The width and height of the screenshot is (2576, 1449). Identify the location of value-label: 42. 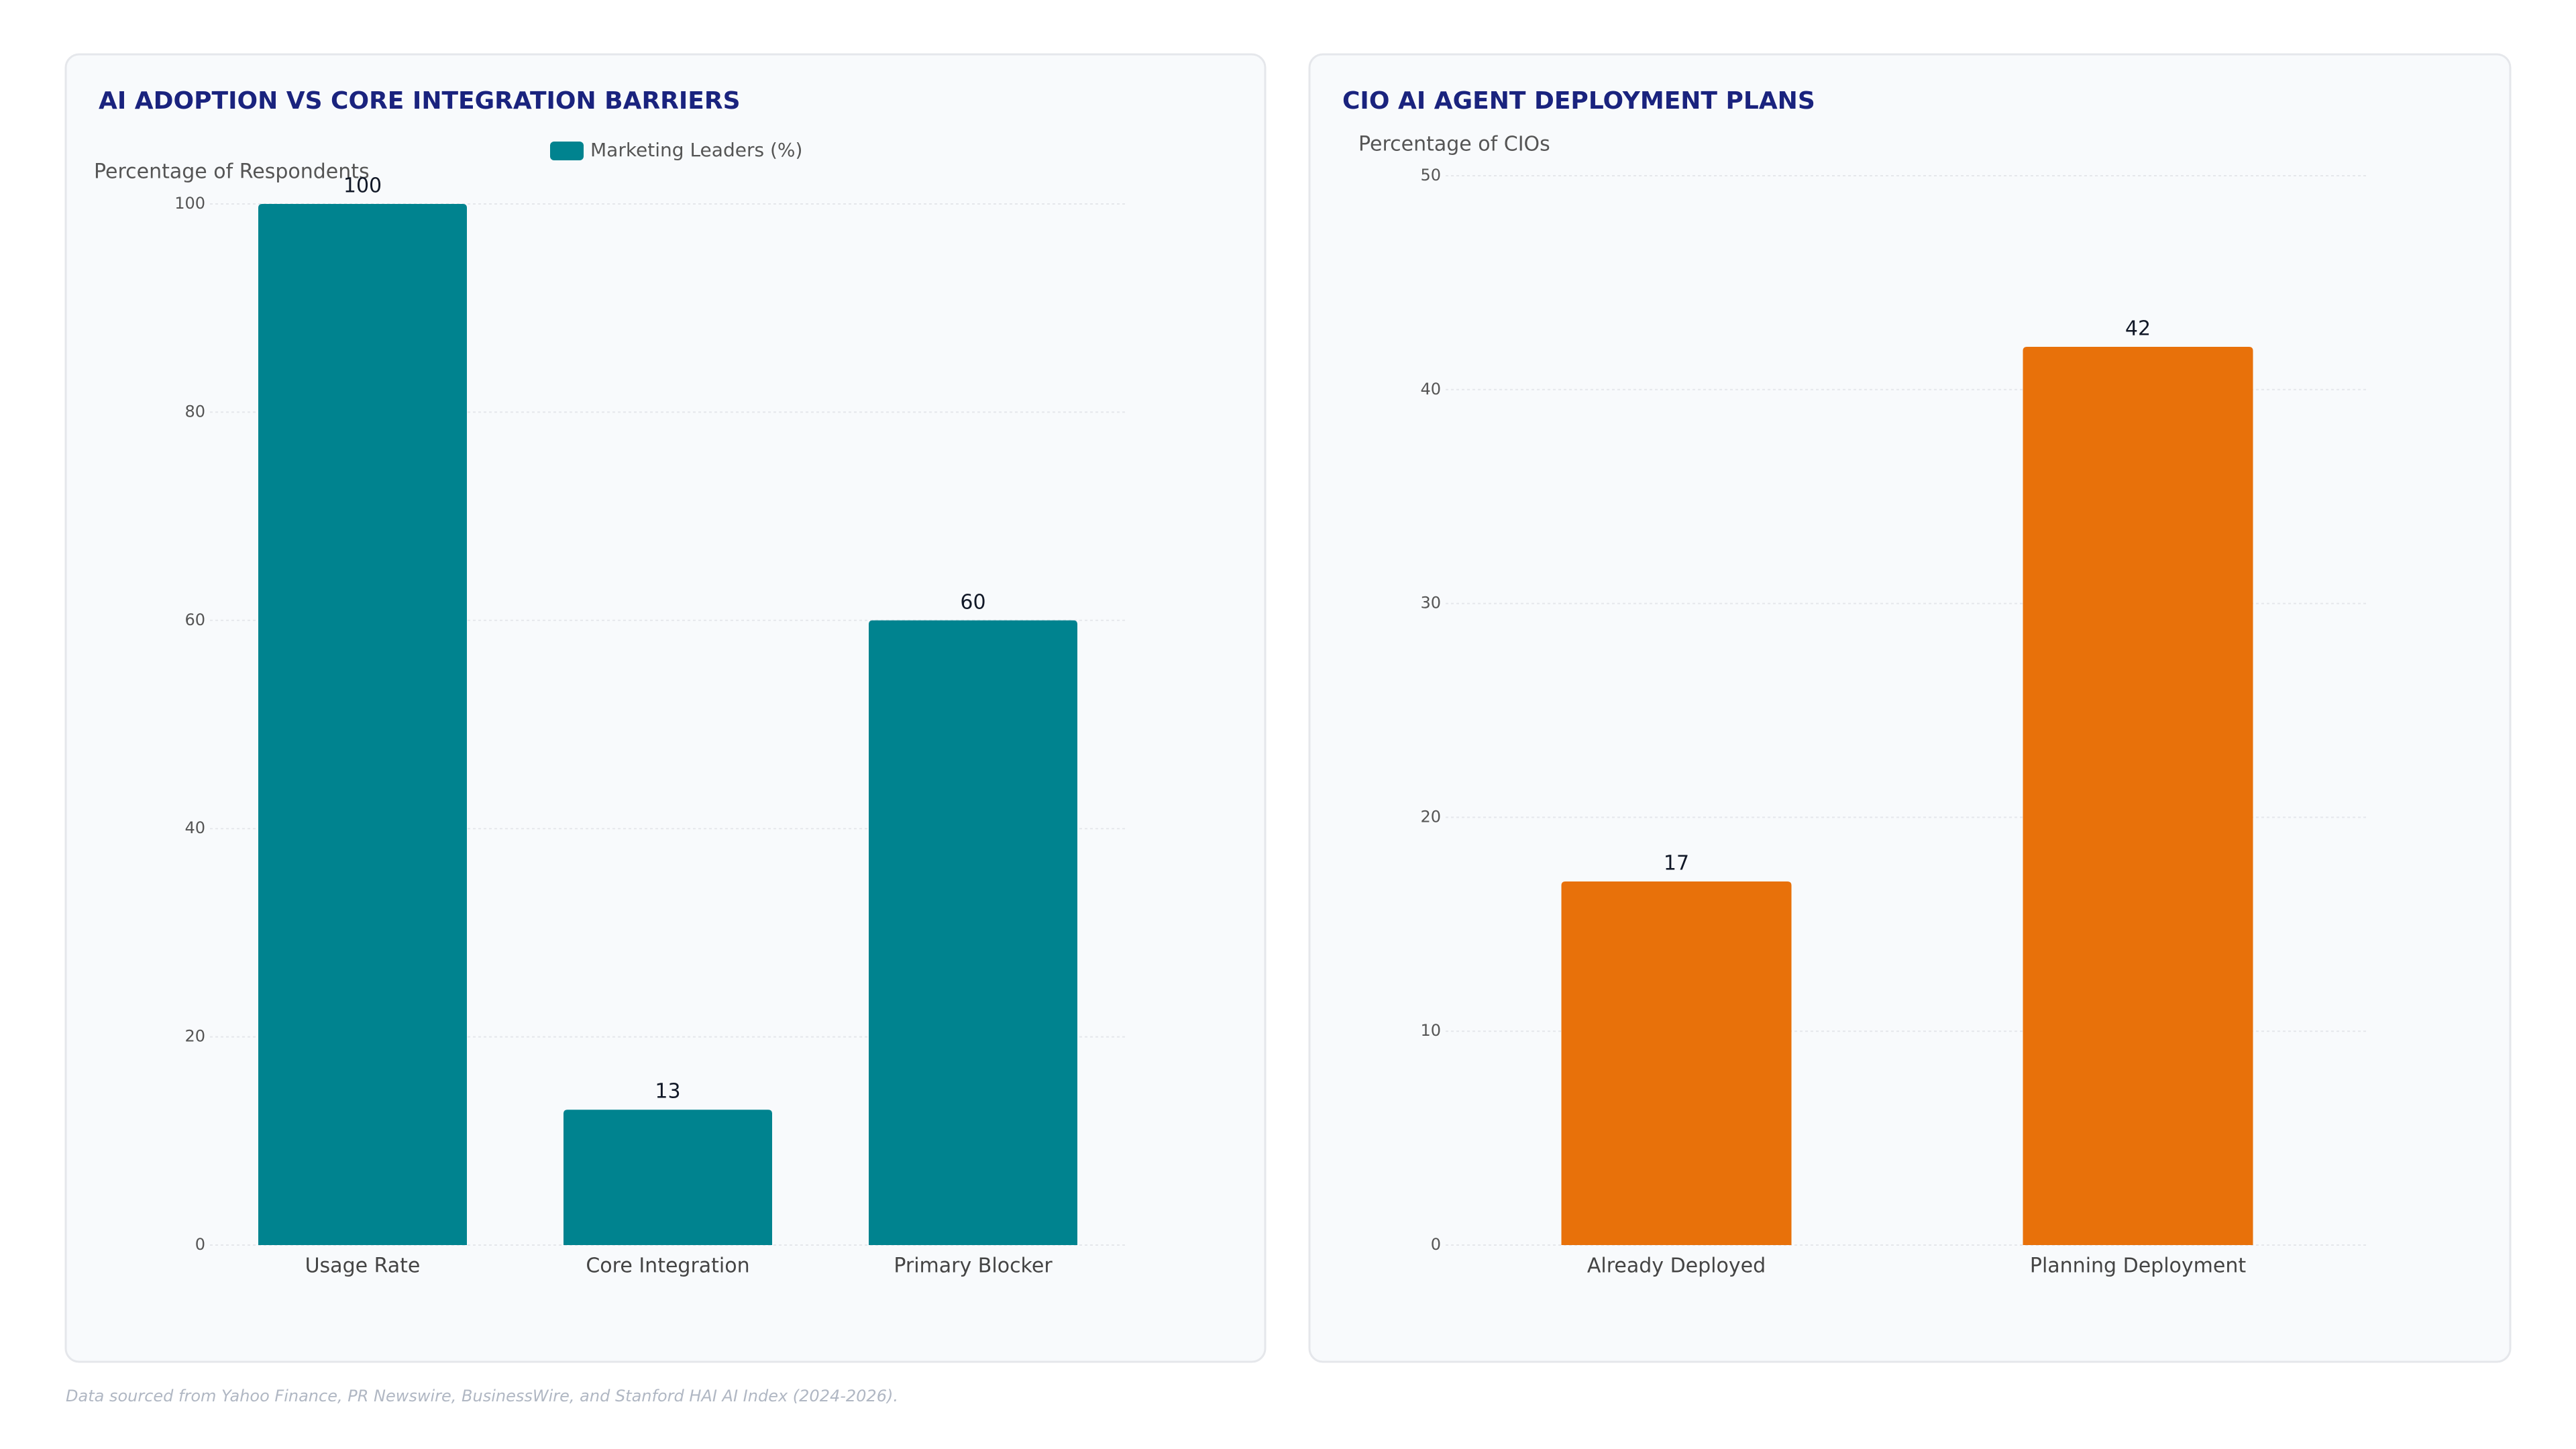
(2138, 329).